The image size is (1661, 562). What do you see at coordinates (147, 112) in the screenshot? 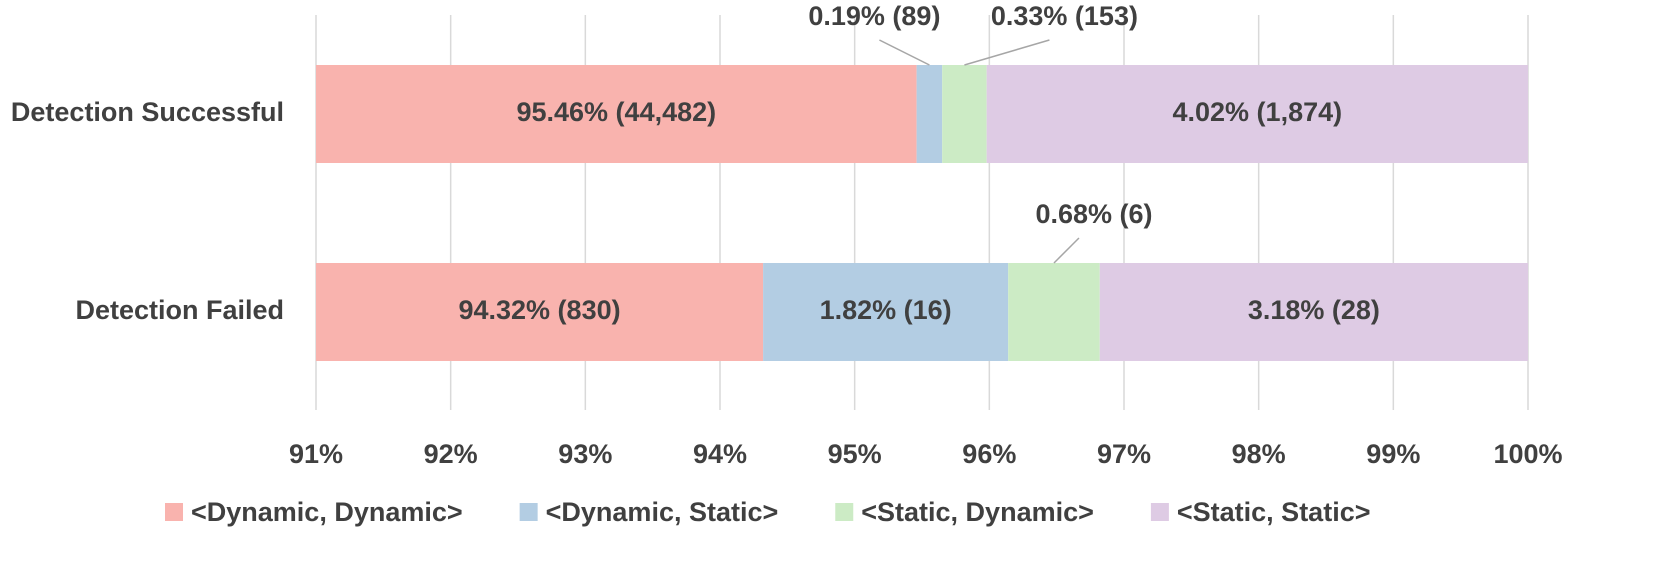
I see `category-label: Detection Successful` at bounding box center [147, 112].